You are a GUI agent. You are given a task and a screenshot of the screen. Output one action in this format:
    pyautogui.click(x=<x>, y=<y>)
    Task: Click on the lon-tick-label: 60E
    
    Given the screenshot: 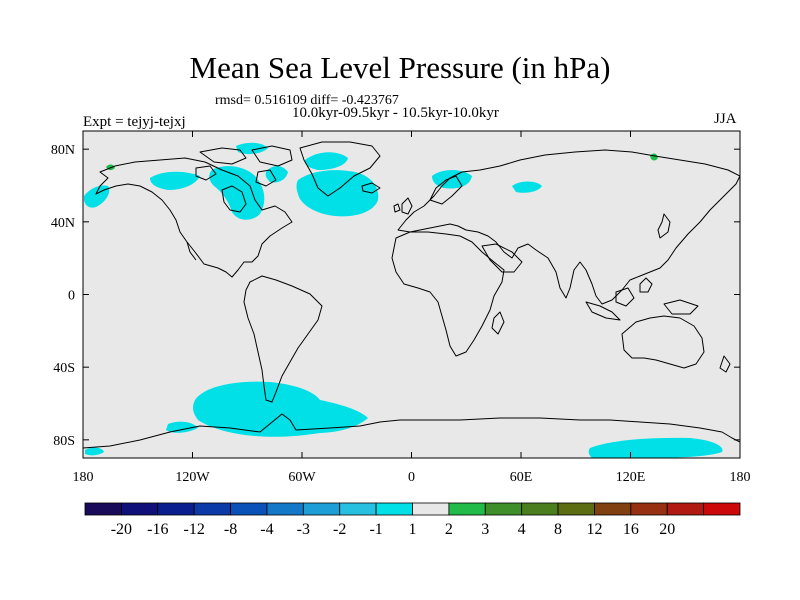 What is the action you would take?
    pyautogui.click(x=521, y=477)
    